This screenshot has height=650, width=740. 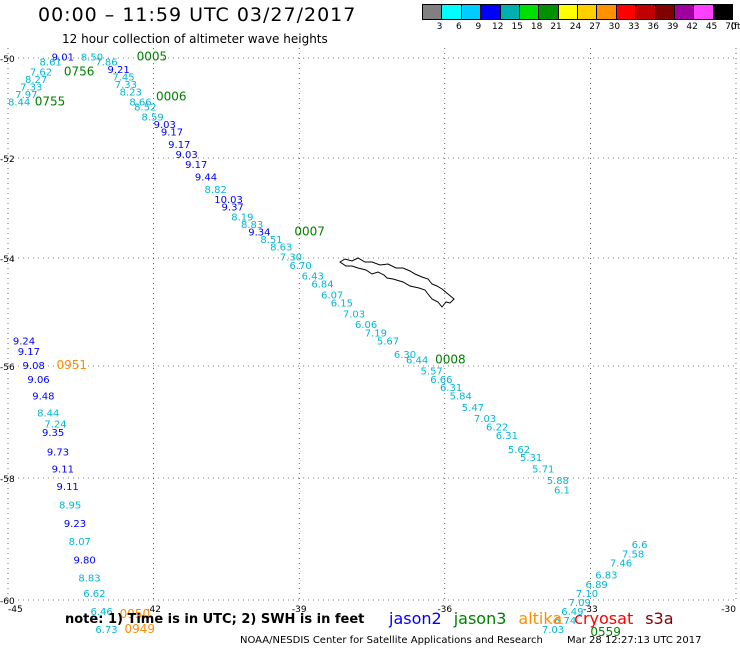 I want to click on colorbar-label: 70, so click(x=731, y=27).